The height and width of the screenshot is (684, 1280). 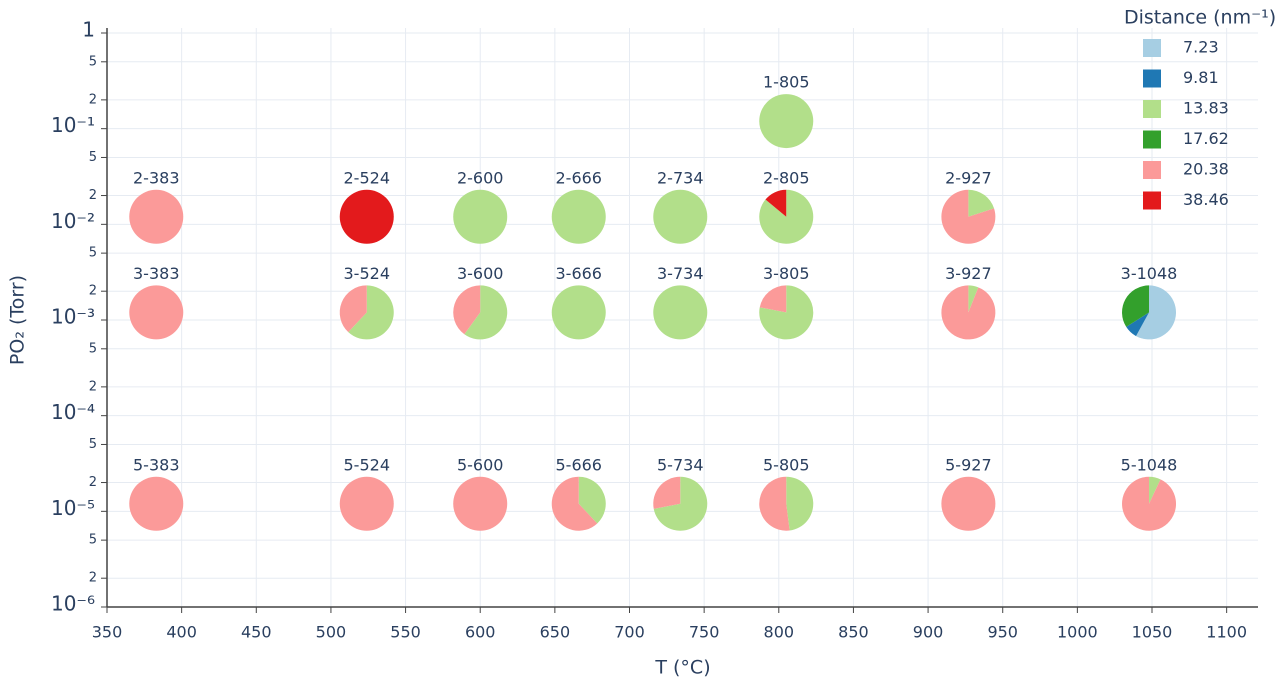 What do you see at coordinates (629, 632) in the screenshot?
I see `x-tick-label: 700` at bounding box center [629, 632].